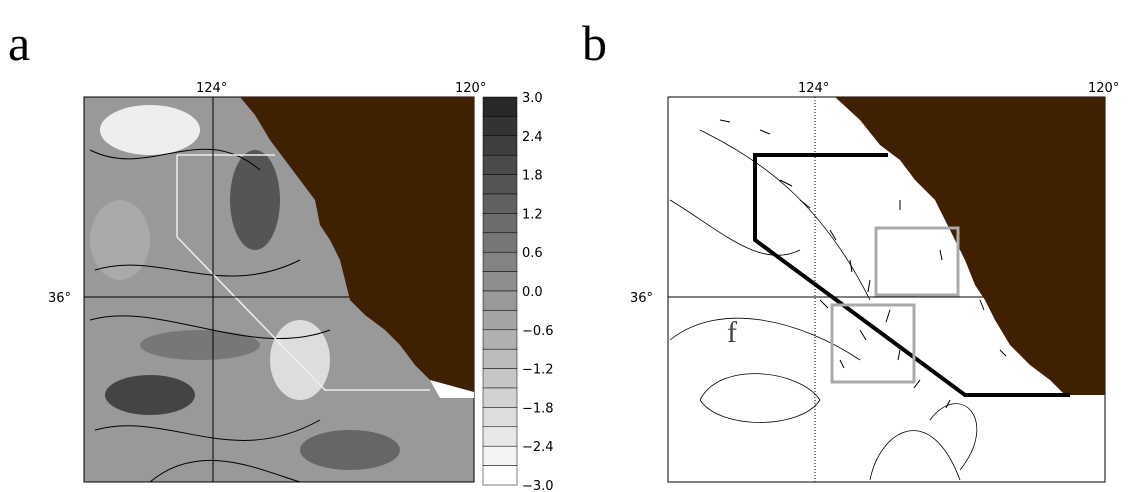 The width and height of the screenshot is (1130, 492). Describe the element at coordinates (532, 253) in the screenshot. I see `colorbar-label: 0.6` at that location.